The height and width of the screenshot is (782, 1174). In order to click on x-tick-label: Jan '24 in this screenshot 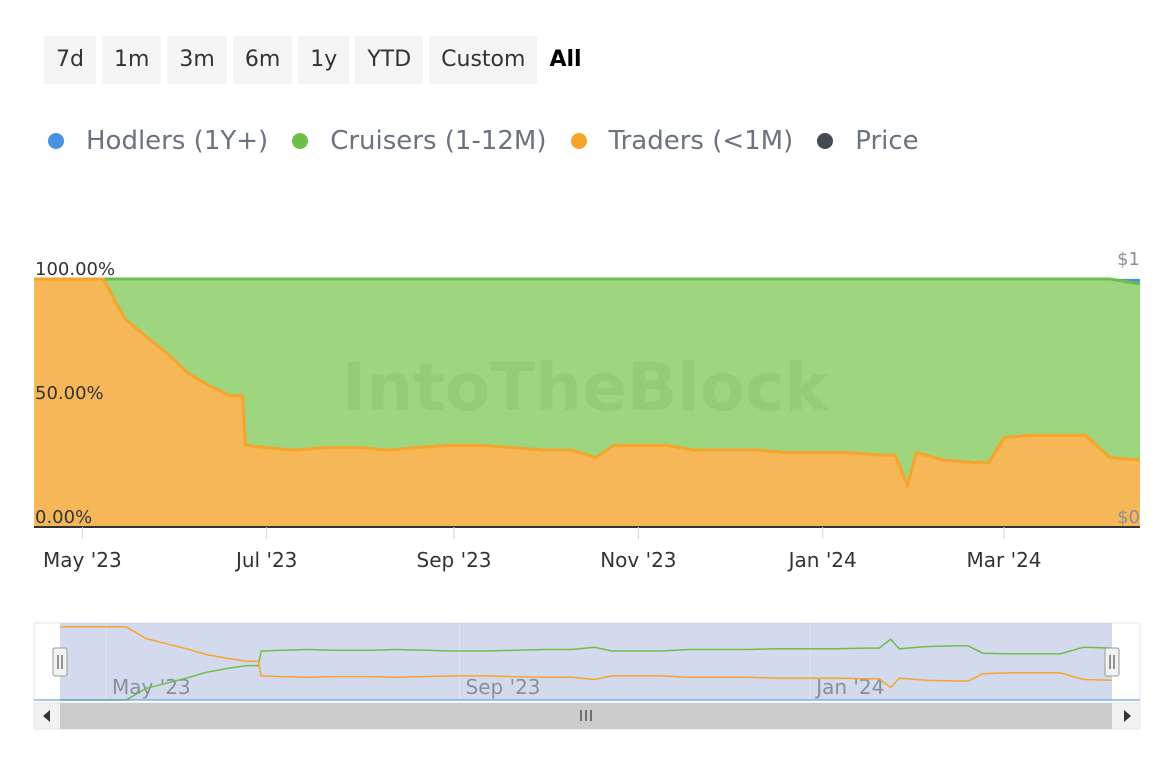, I will do `click(822, 560)`.